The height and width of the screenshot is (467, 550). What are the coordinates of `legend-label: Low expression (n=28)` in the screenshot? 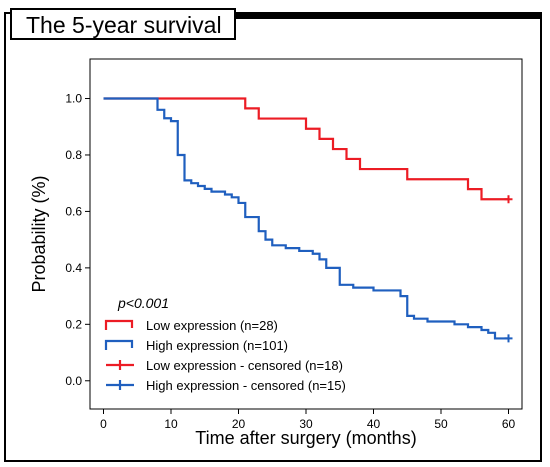 It's located at (212, 325).